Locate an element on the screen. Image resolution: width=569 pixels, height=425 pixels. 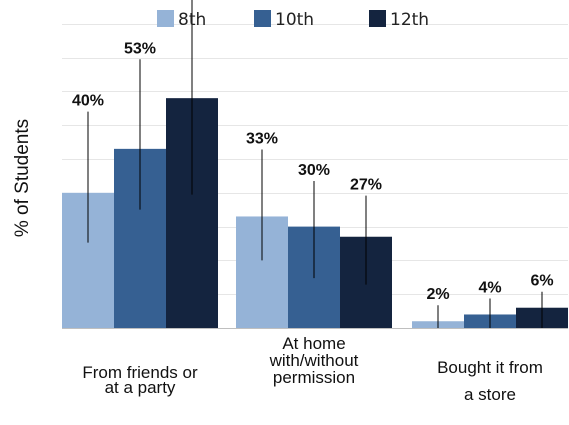
legend-swatch-8th is located at coordinates (165, 18).